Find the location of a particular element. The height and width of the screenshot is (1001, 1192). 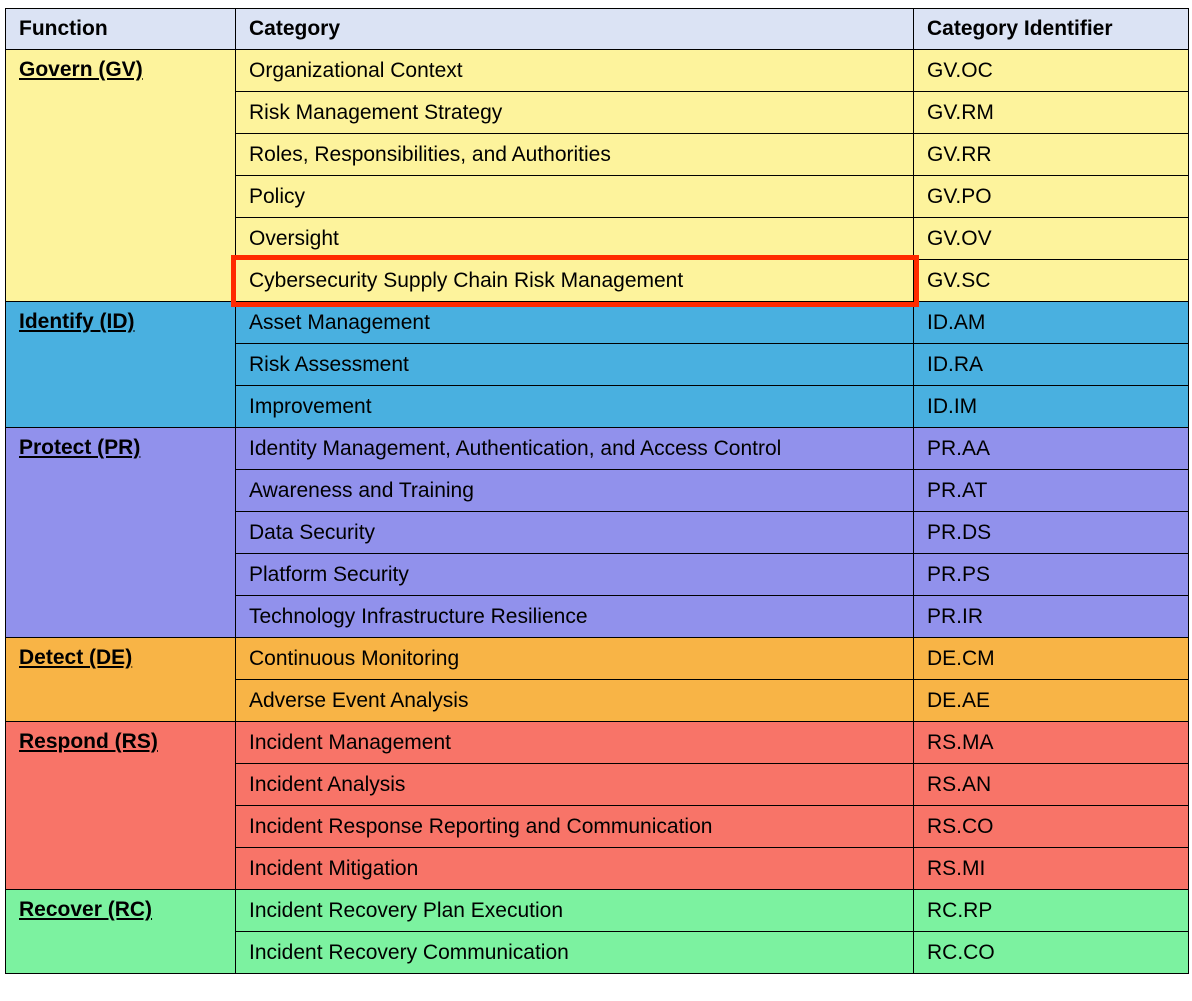

table-row: Risk Assessment ID.RA is located at coordinates (597, 364).